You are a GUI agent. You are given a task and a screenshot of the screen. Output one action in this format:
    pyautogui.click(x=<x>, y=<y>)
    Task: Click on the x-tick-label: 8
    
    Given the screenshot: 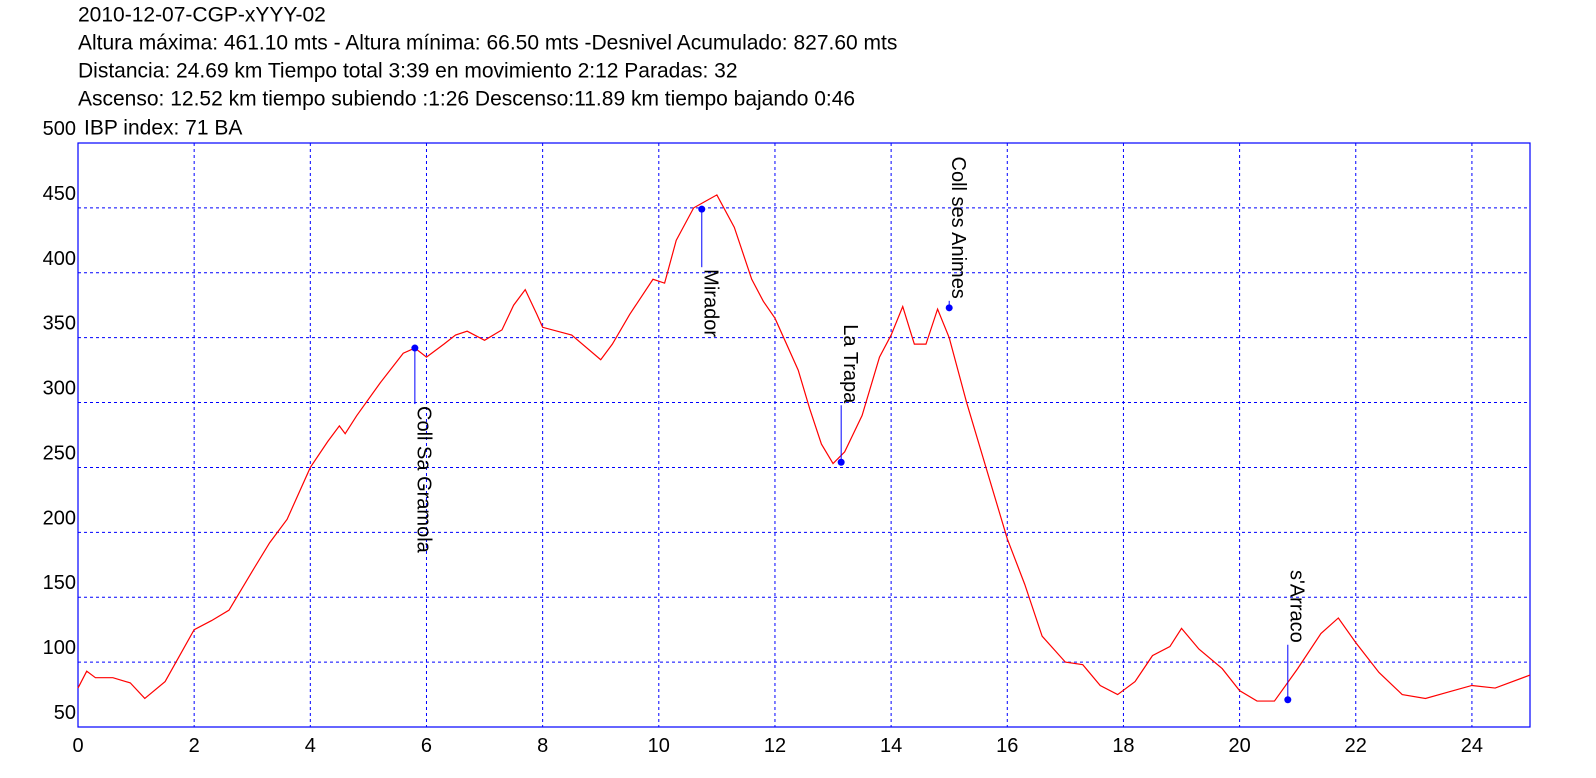 What is the action you would take?
    pyautogui.click(x=542, y=746)
    